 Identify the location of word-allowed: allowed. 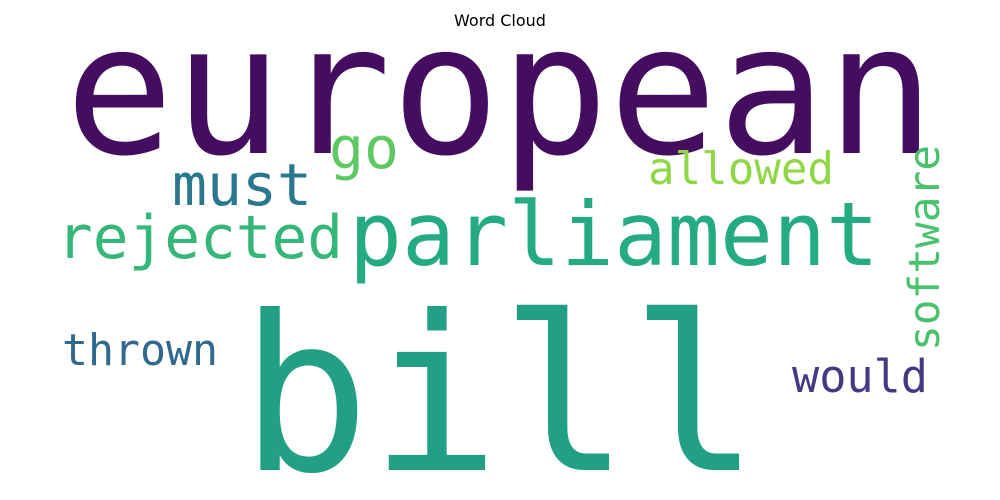
(741, 169).